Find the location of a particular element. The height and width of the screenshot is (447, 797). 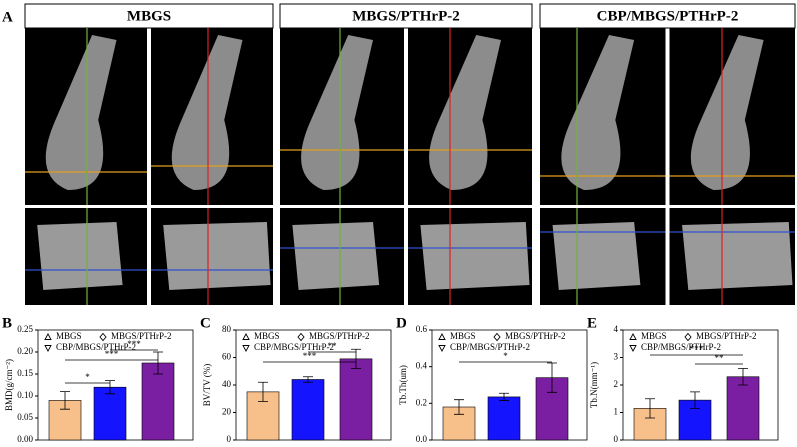

panel-label: B is located at coordinates (7, 323).